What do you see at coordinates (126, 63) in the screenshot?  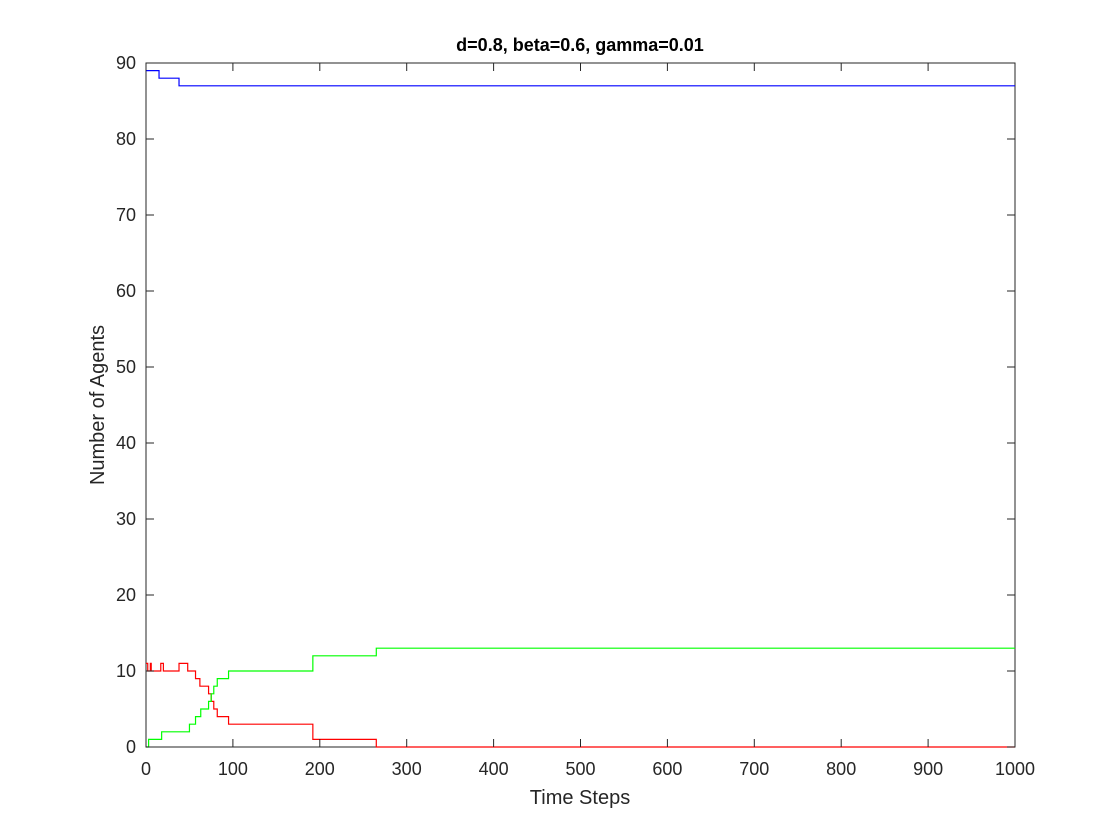 I see `y-tick-label: 90` at bounding box center [126, 63].